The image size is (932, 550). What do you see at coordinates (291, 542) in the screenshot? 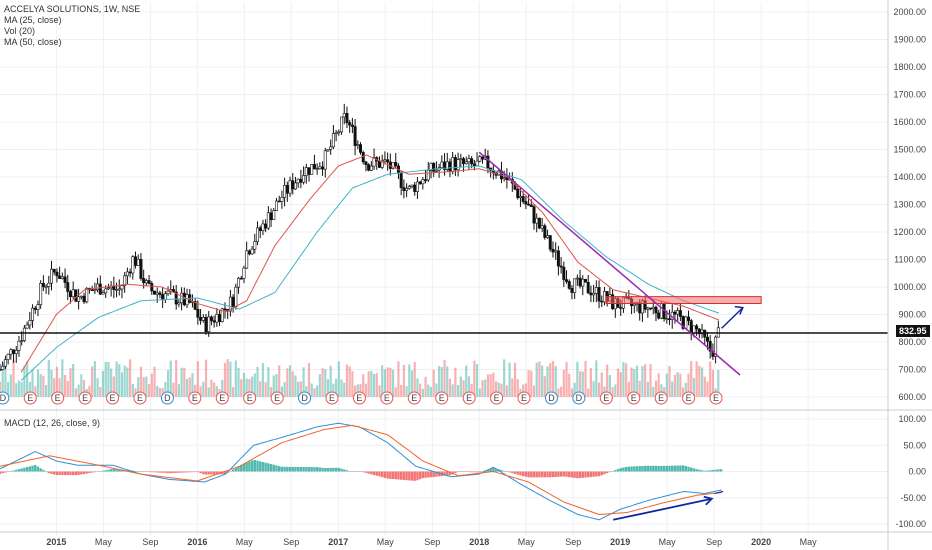
I see `time-tick-label: Sep` at bounding box center [291, 542].